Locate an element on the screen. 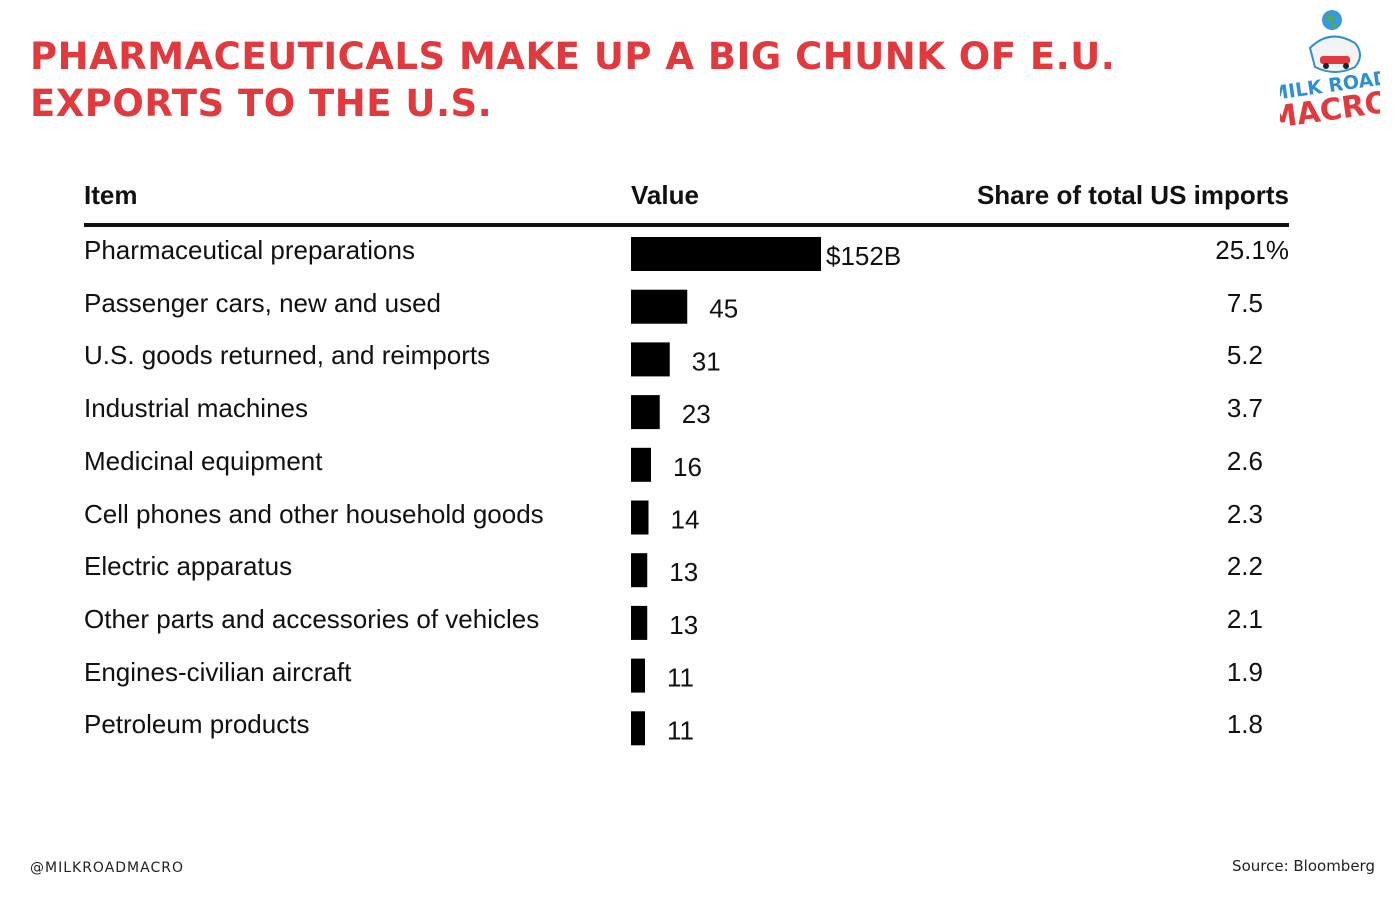 This screenshot has width=1400, height=900. row-item-label: Electric apparatus is located at coordinates (188, 566).